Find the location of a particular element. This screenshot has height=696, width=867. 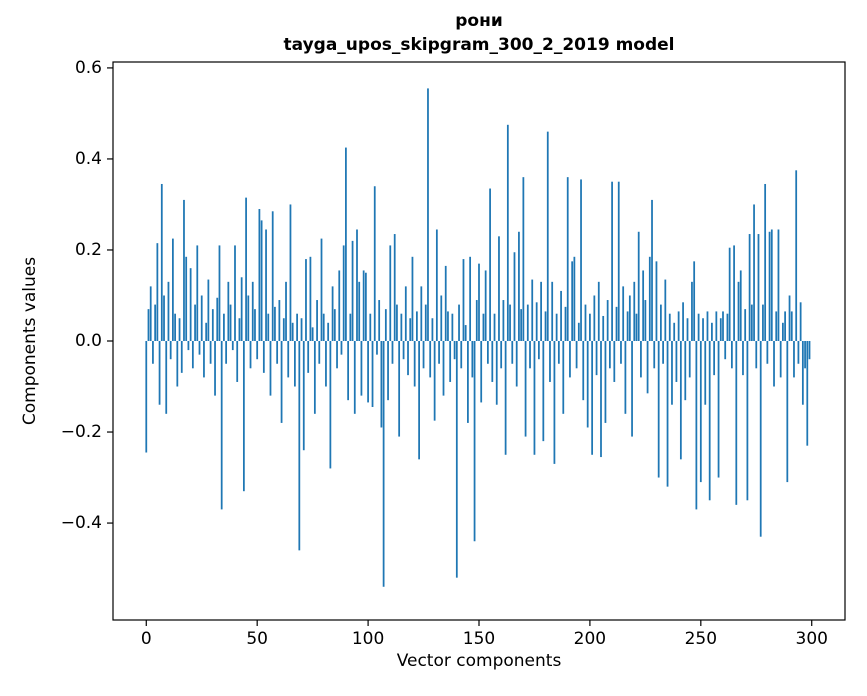

x-tick-label: 300 is located at coordinates (812, 639).